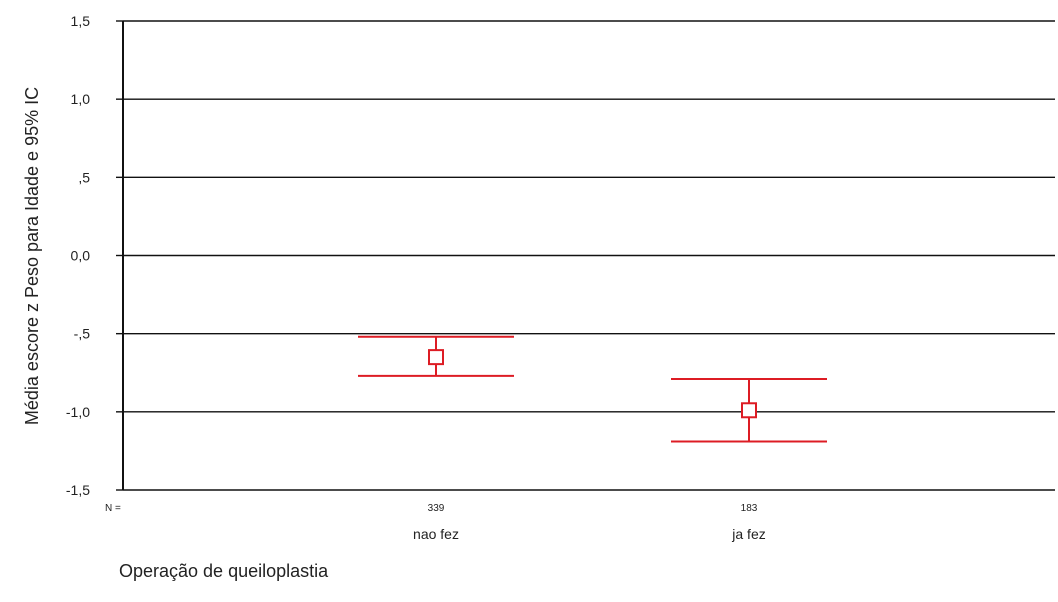 This screenshot has width=1058, height=602. I want to click on error-bars, so click(592, 389).